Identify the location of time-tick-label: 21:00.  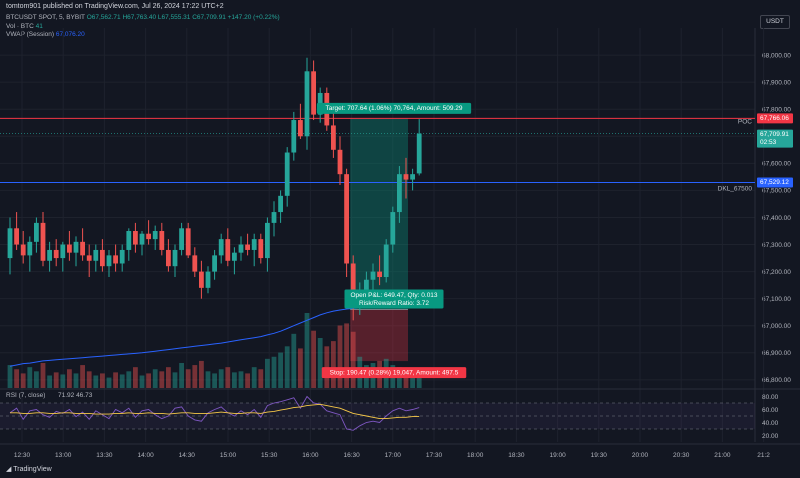
(722, 455).